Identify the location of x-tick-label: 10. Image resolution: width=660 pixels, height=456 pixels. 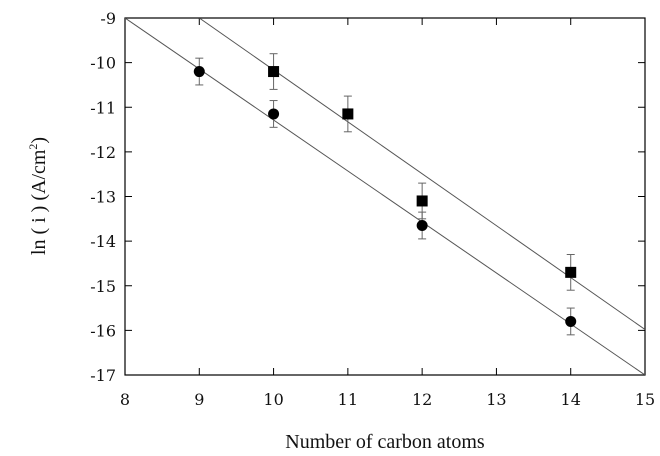
(273, 399).